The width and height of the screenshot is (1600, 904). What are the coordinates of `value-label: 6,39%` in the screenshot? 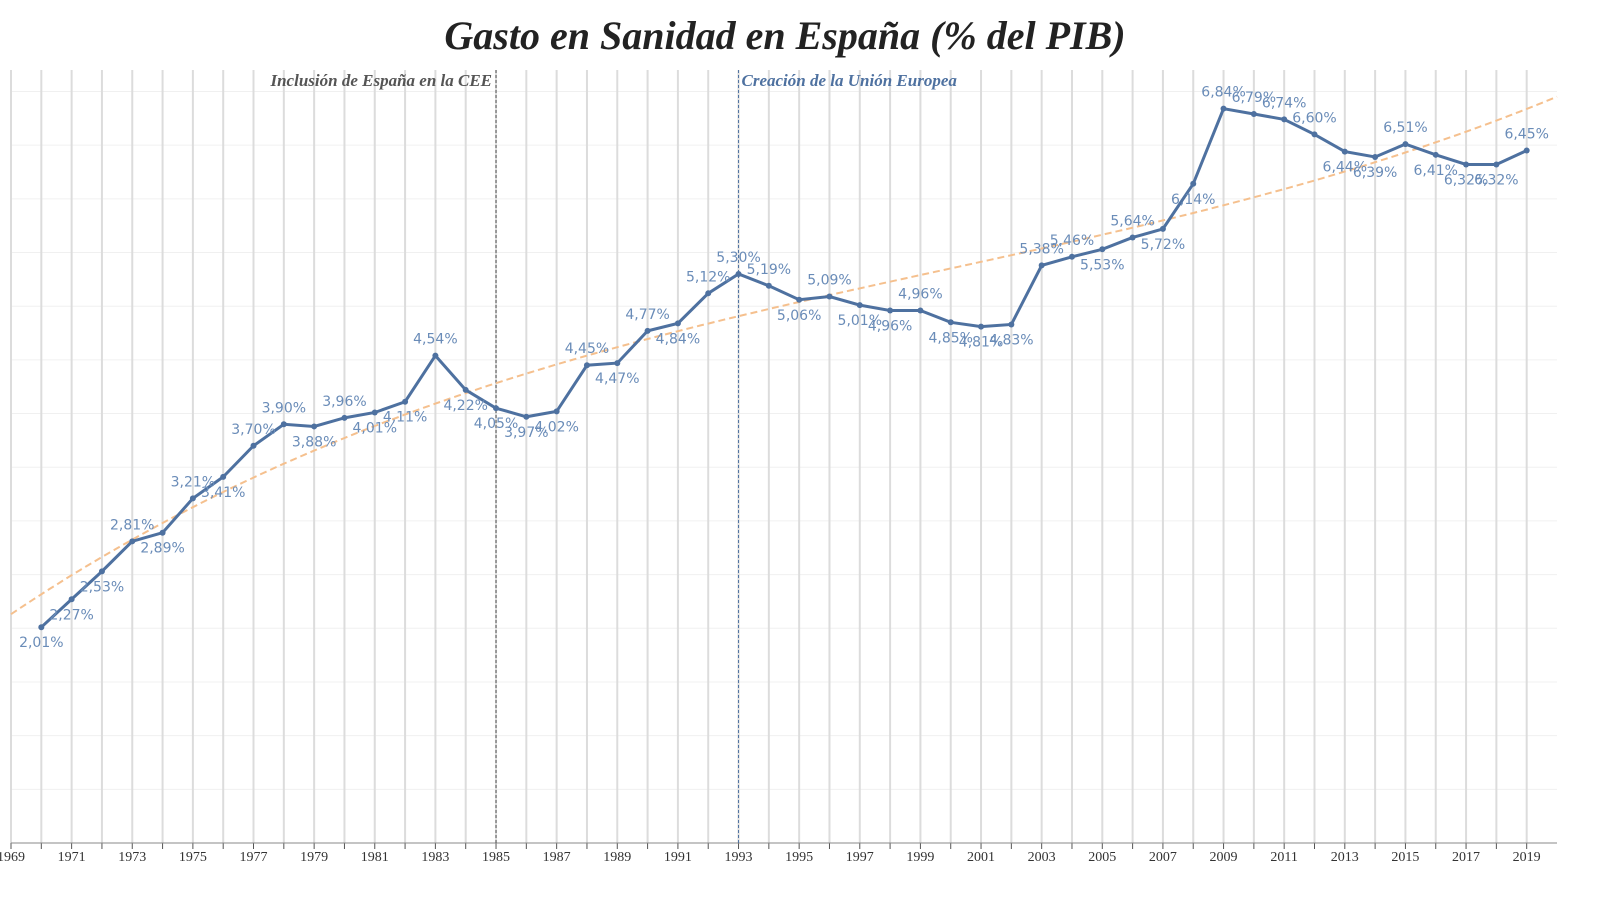 It's located at (1375, 173).